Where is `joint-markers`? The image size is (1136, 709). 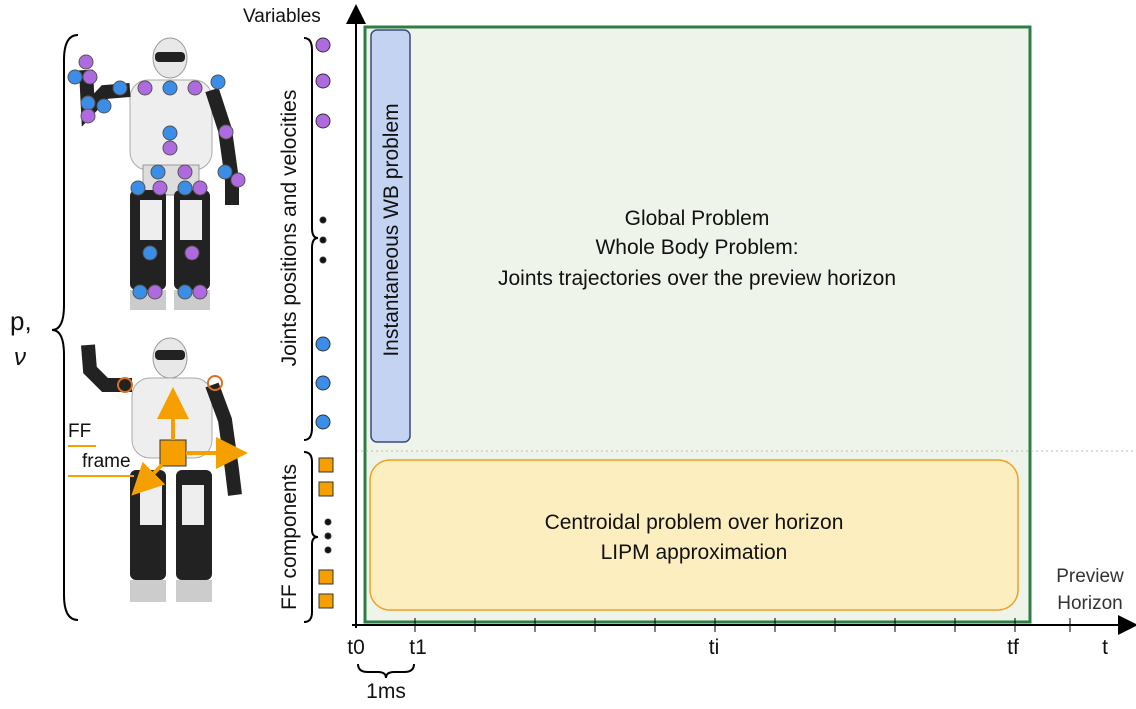 joint-markers is located at coordinates (323, 233).